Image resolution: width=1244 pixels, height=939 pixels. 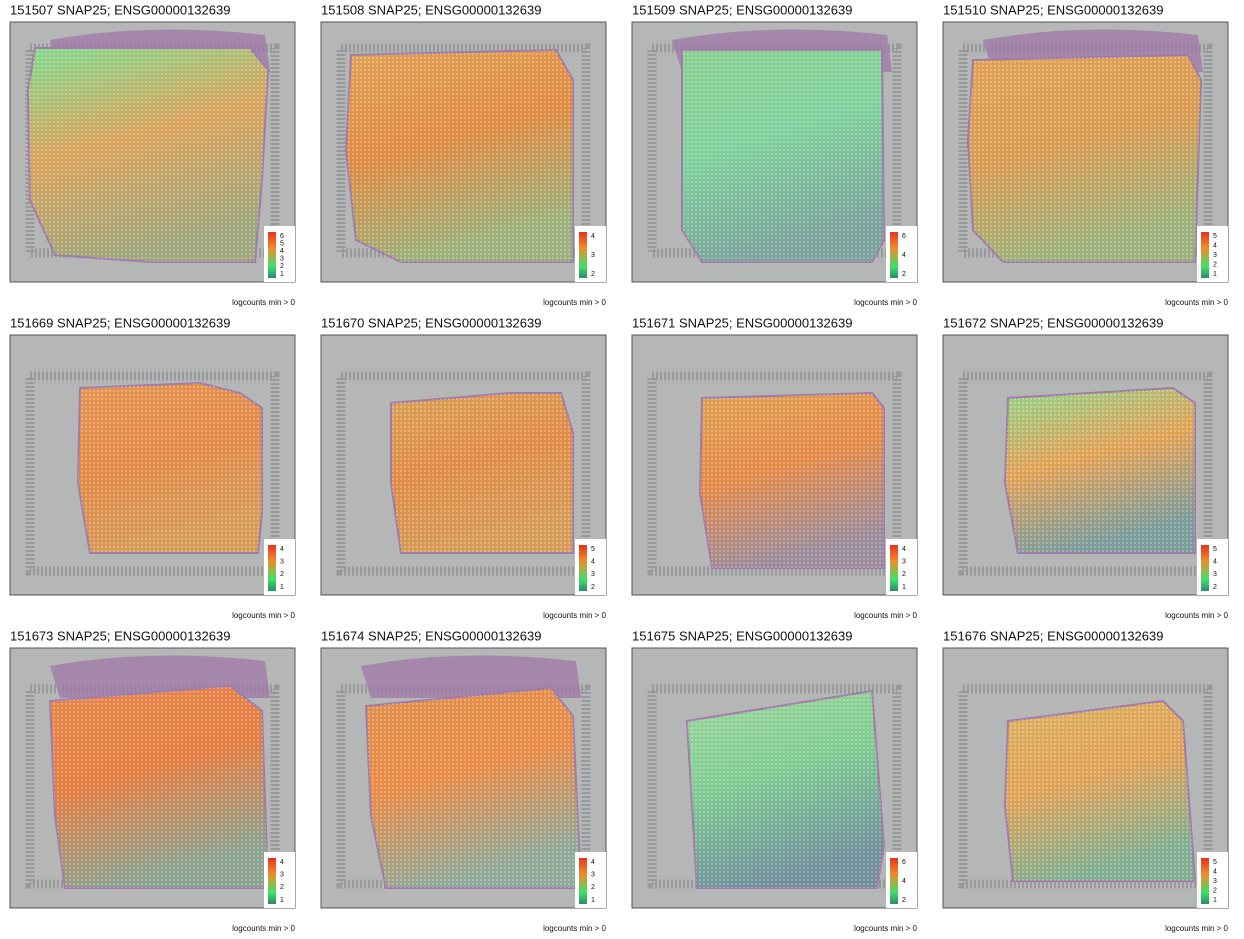 I want to click on panel-title: 151674 SNAP25; ENSG00000132639, so click(x=431, y=635).